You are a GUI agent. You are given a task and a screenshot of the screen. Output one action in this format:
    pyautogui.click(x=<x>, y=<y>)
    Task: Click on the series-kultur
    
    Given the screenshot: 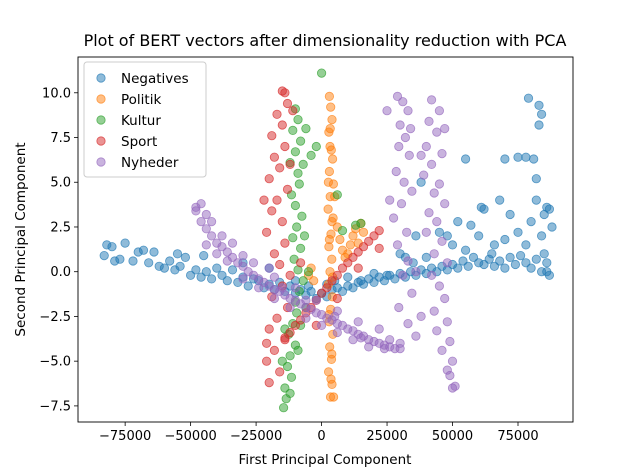 What is the action you would take?
    pyautogui.click(x=321, y=240)
    